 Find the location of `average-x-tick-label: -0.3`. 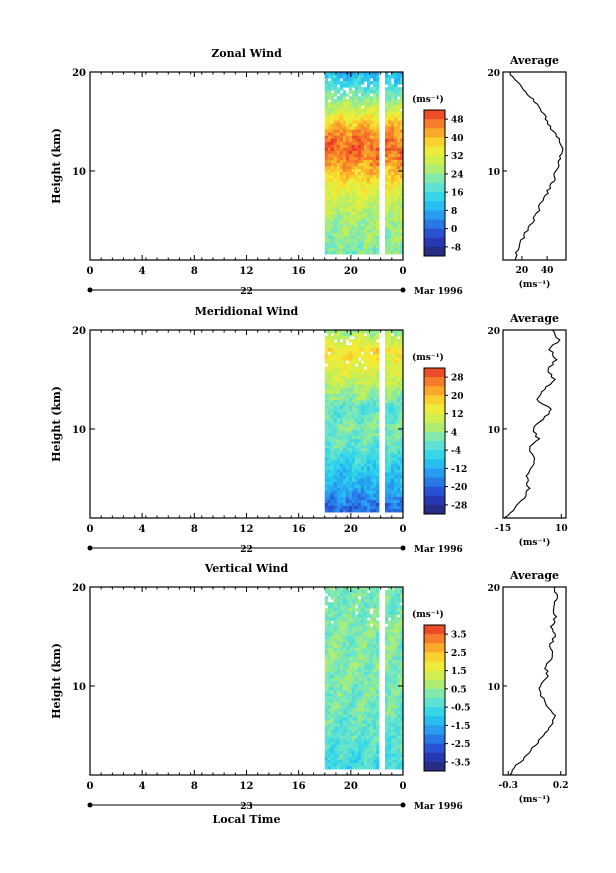

average-x-tick-label: -0.3 is located at coordinates (508, 786).